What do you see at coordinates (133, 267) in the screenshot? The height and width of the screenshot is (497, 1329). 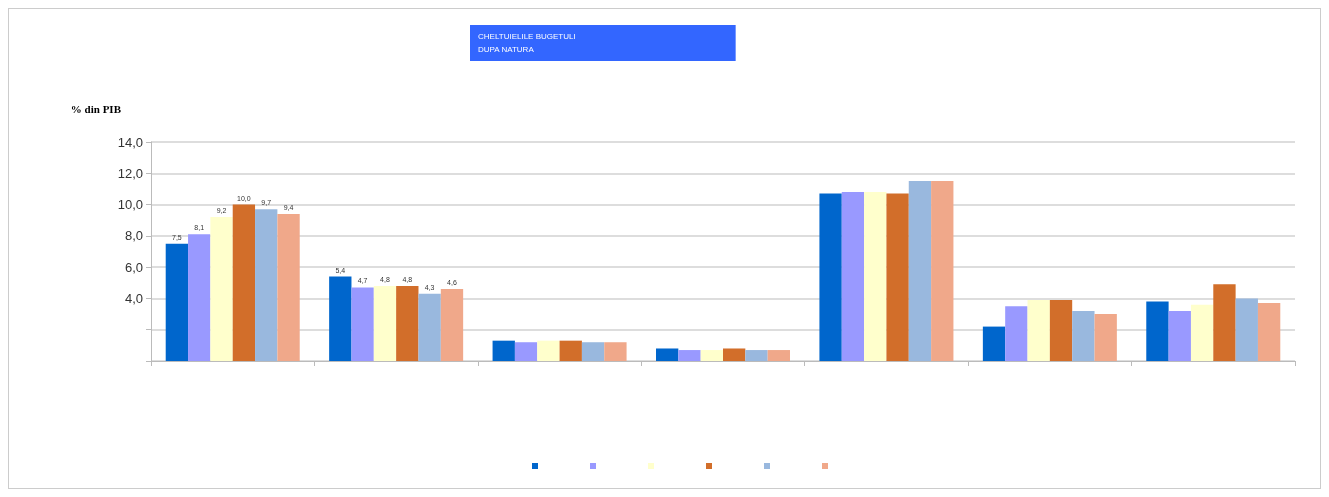 I see `y-tick-label: 6,0` at bounding box center [133, 267].